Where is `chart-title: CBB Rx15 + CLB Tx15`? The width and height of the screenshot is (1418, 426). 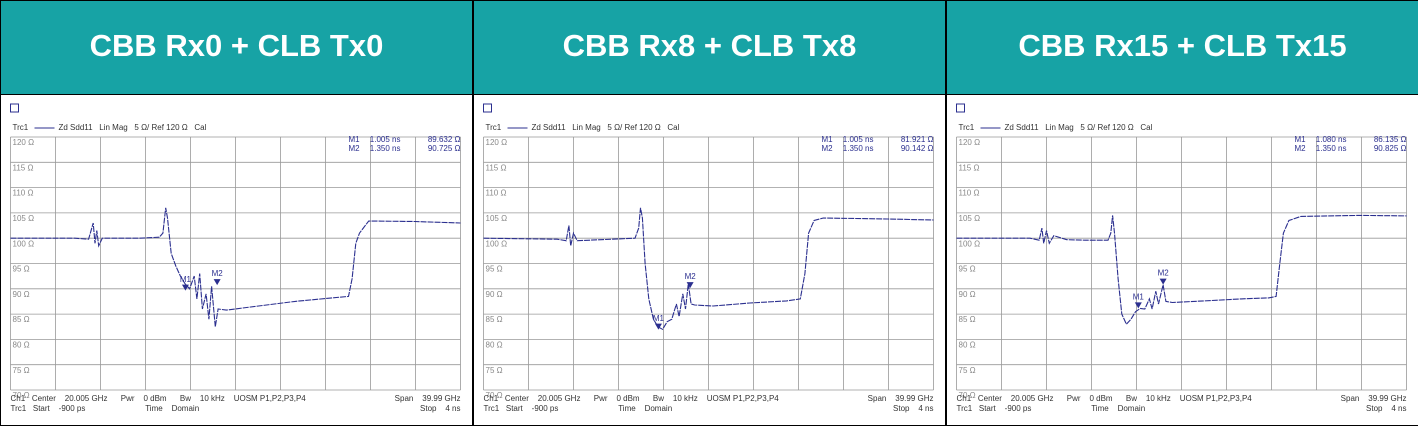
chart-title: CBB Rx15 + CLB Tx15 is located at coordinates (1182, 45).